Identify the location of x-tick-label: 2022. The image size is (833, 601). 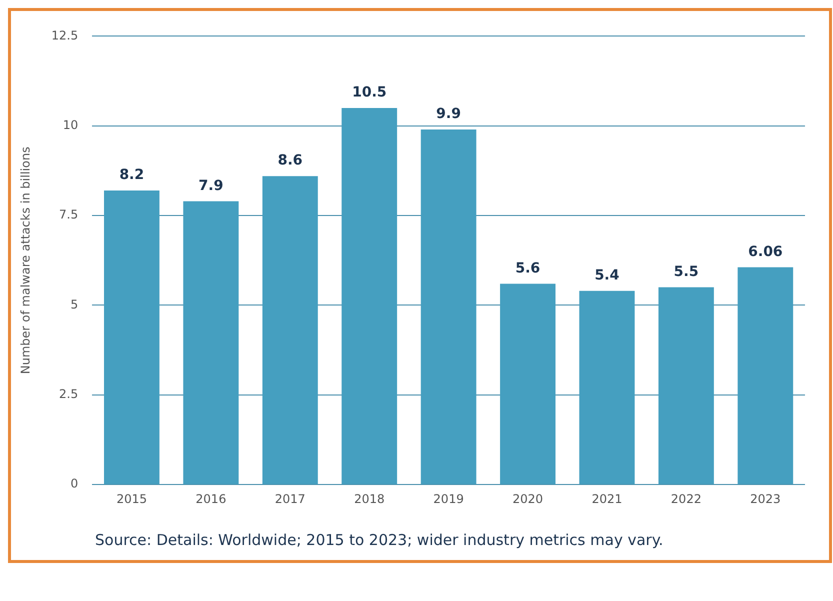
(686, 499).